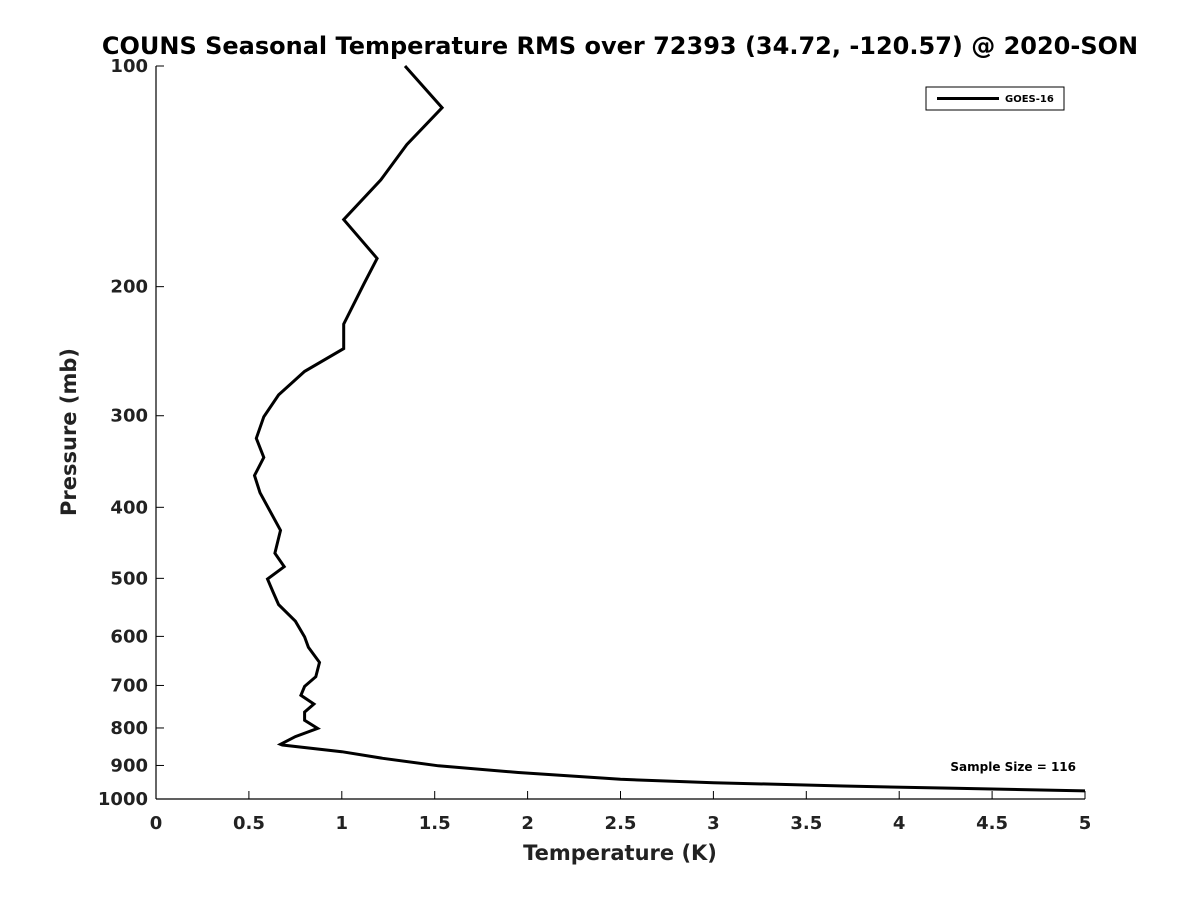  I want to click on sample-size-annotation: Sample Size = 116, so click(1013, 767).